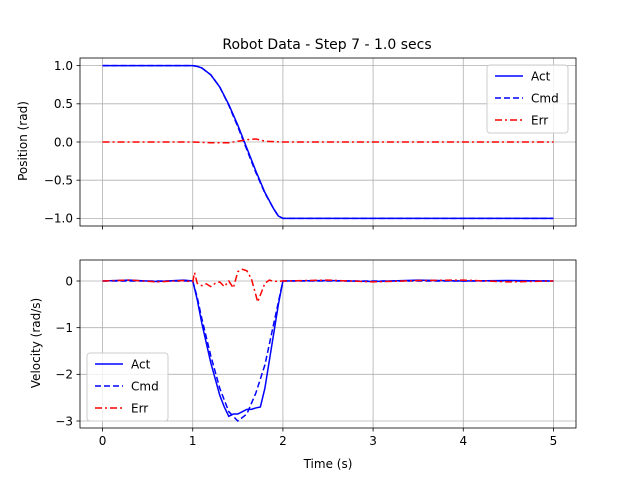 This screenshot has width=640, height=480. I want to click on y-tick-label: −3, so click(64, 421).